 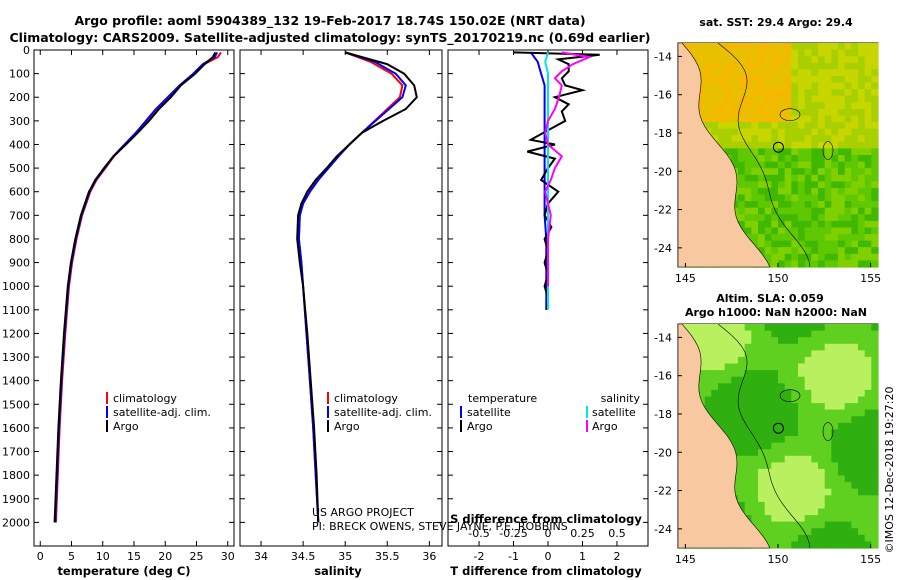 I want to click on map-lat-tick-label: -14, so click(x=663, y=56).